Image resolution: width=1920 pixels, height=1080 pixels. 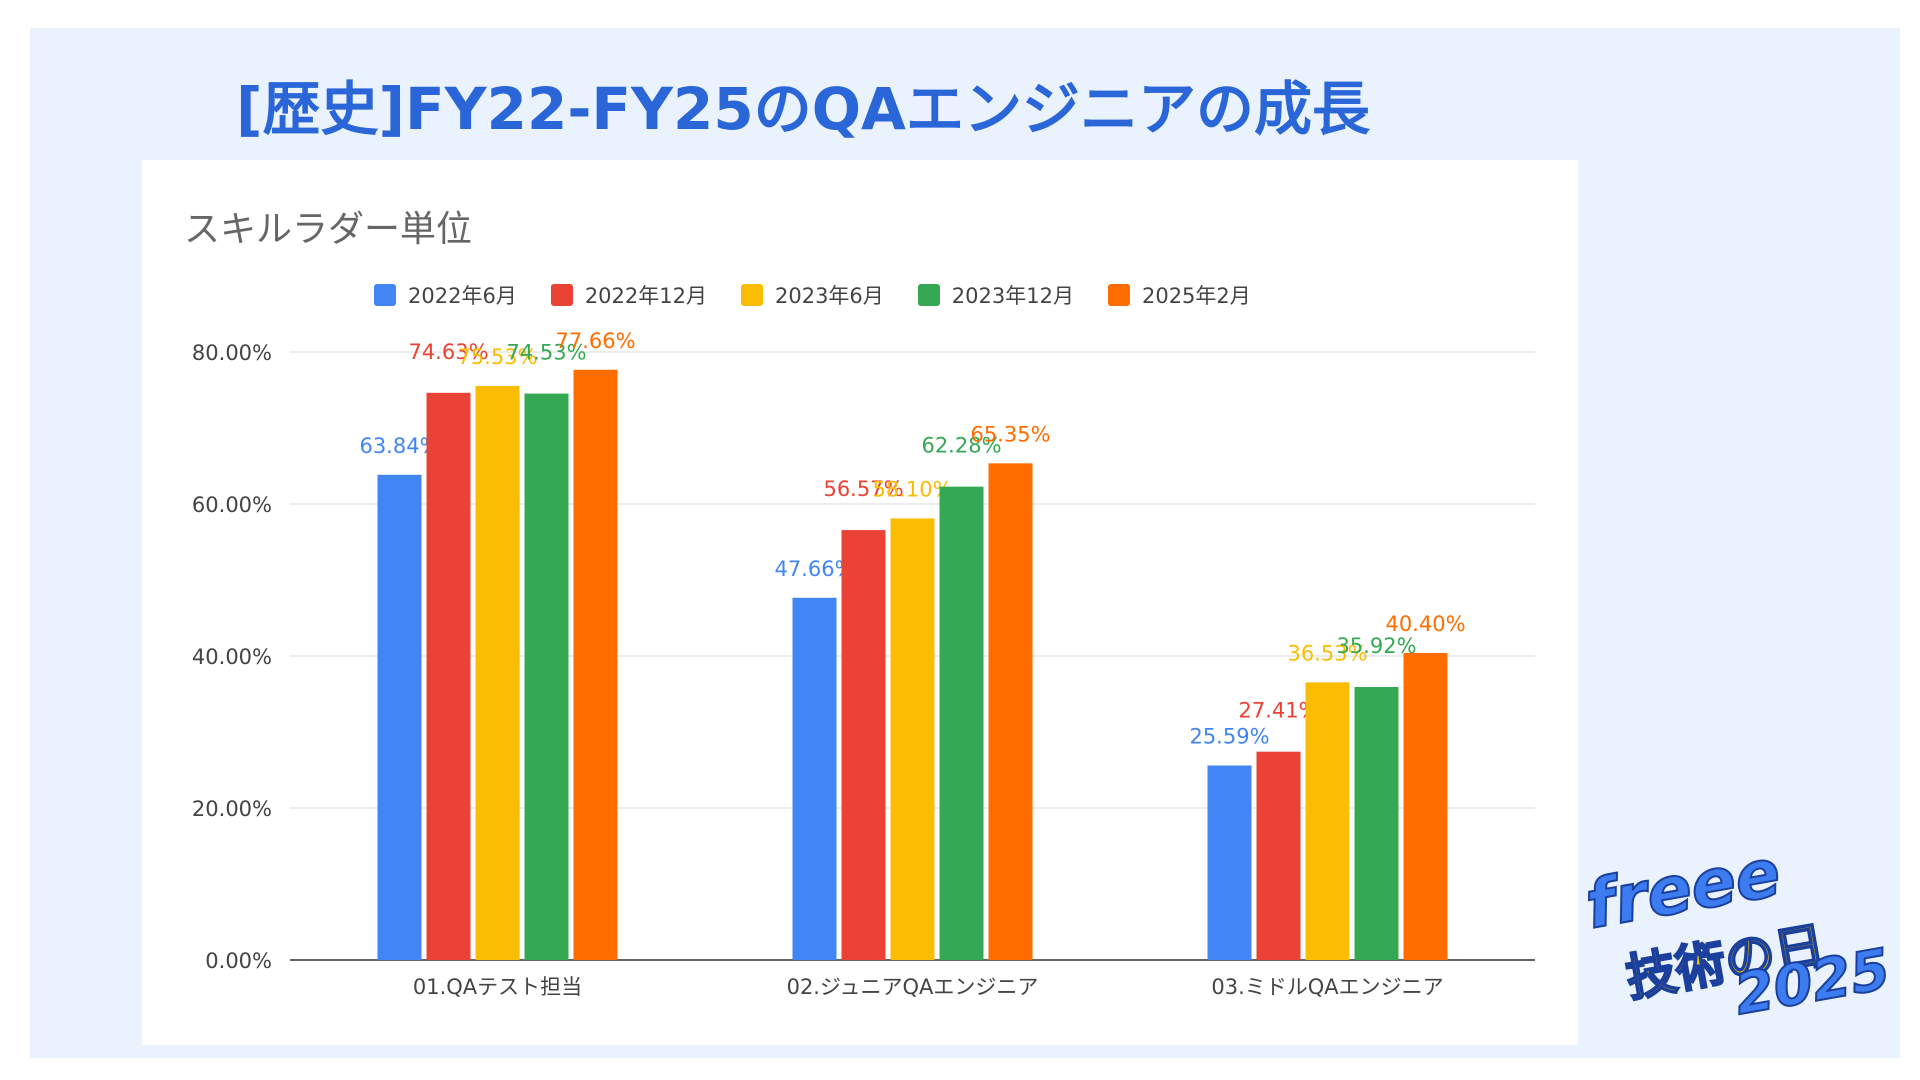 What do you see at coordinates (448, 352) in the screenshot?
I see `data-label: 74.63%` at bounding box center [448, 352].